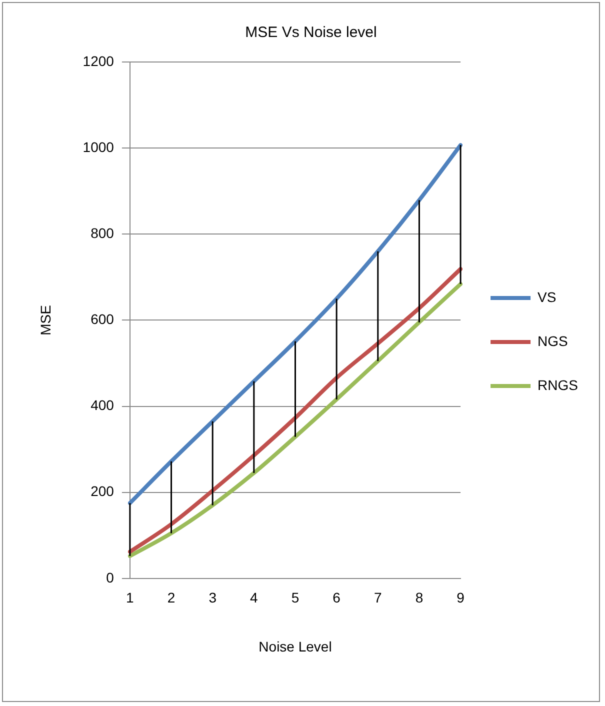 This screenshot has height=706, width=605. What do you see at coordinates (378, 598) in the screenshot?
I see `x-tick-label: 7` at bounding box center [378, 598].